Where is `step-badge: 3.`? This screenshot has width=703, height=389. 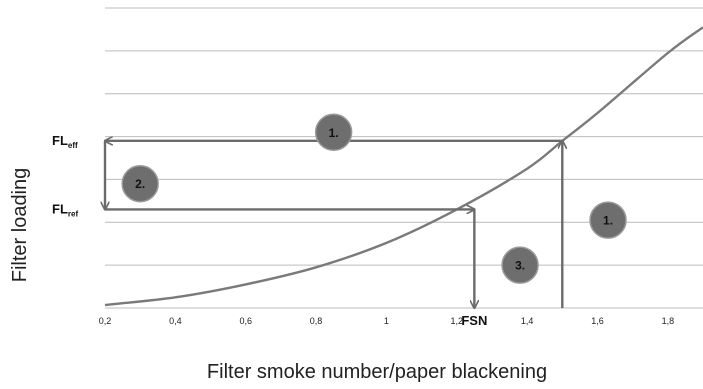 step-badge: 3. is located at coordinates (520, 265).